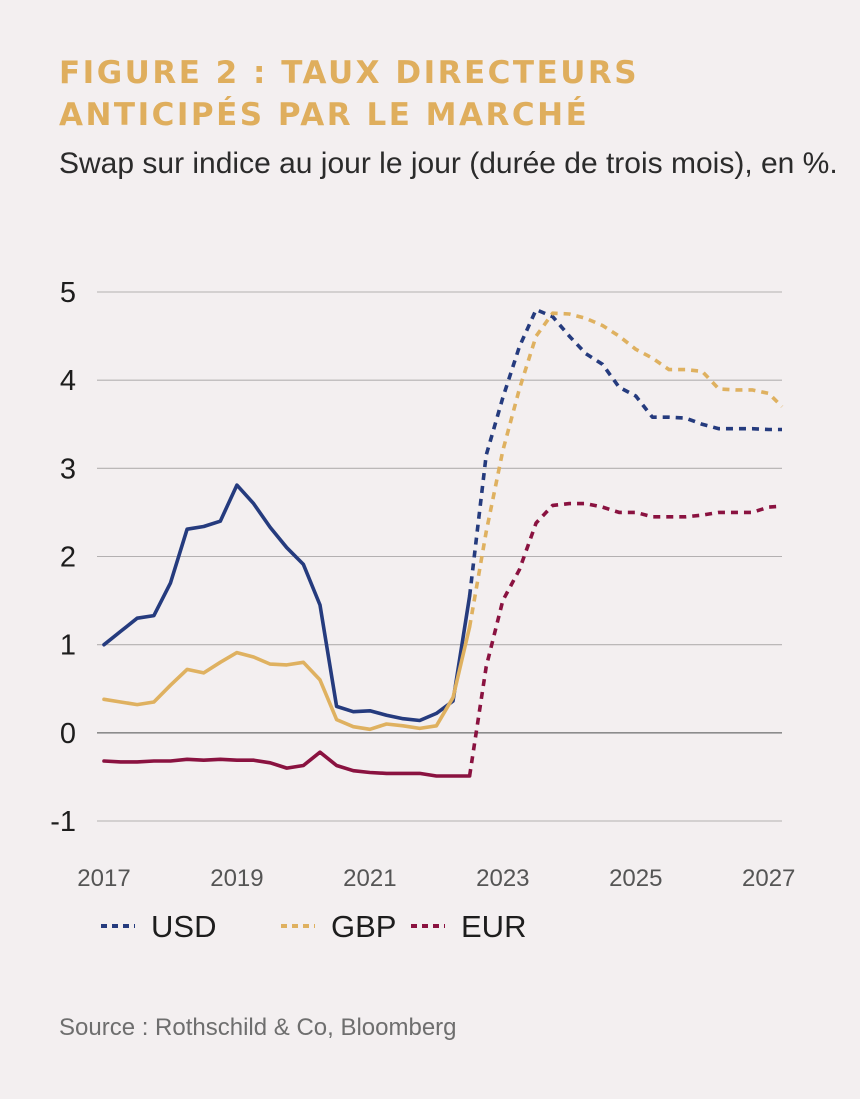 The height and width of the screenshot is (1099, 860). Describe the element at coordinates (287, 764) in the screenshot. I see `eur-line-historical` at that location.